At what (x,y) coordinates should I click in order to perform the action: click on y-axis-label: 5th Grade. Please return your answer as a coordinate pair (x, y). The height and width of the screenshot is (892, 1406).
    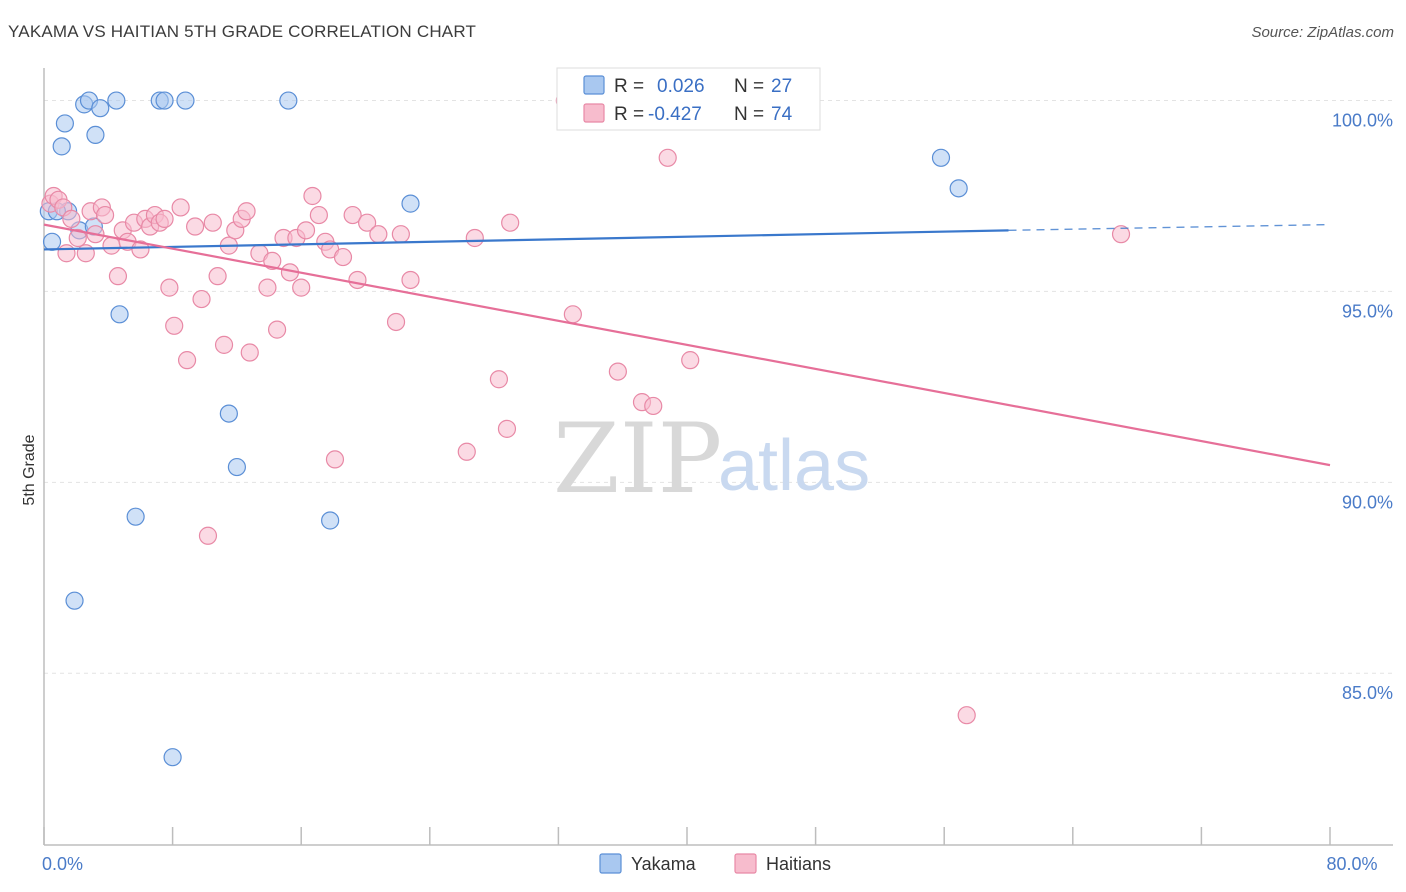
    Looking at the image, I should click on (29, 469).